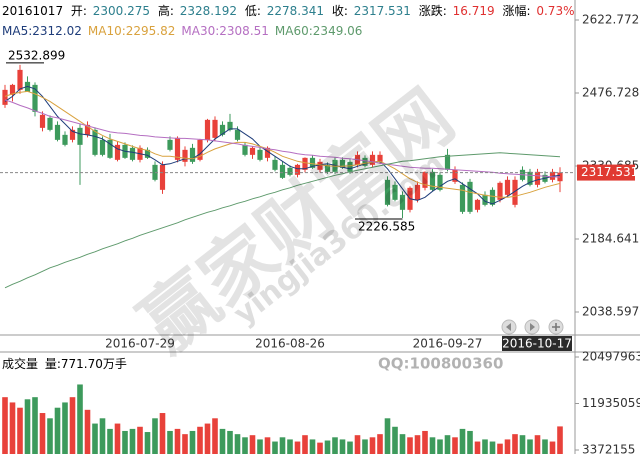  What do you see at coordinates (610, 19) in the screenshot?
I see `y-tick-label: 2622.772` at bounding box center [610, 19].